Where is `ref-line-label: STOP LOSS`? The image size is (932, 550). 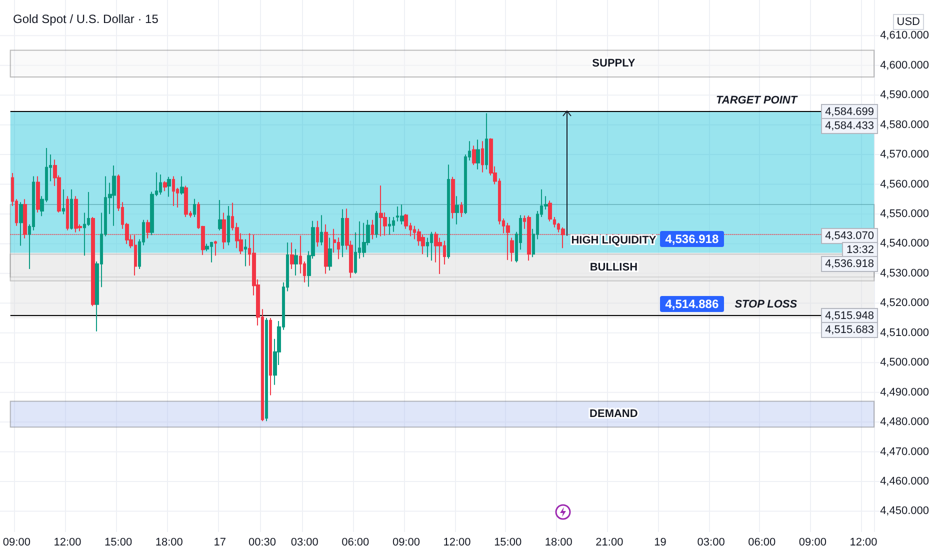
ref-line-label: STOP LOSS is located at coordinates (766, 304).